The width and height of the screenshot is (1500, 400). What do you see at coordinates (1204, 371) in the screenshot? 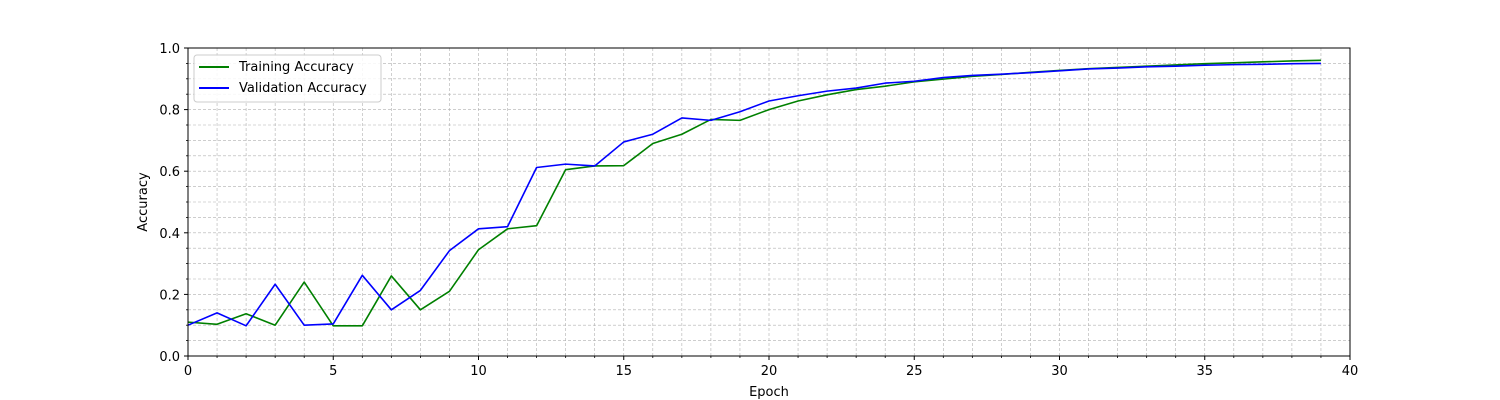
I see `x-tick-label: 35` at bounding box center [1204, 371].